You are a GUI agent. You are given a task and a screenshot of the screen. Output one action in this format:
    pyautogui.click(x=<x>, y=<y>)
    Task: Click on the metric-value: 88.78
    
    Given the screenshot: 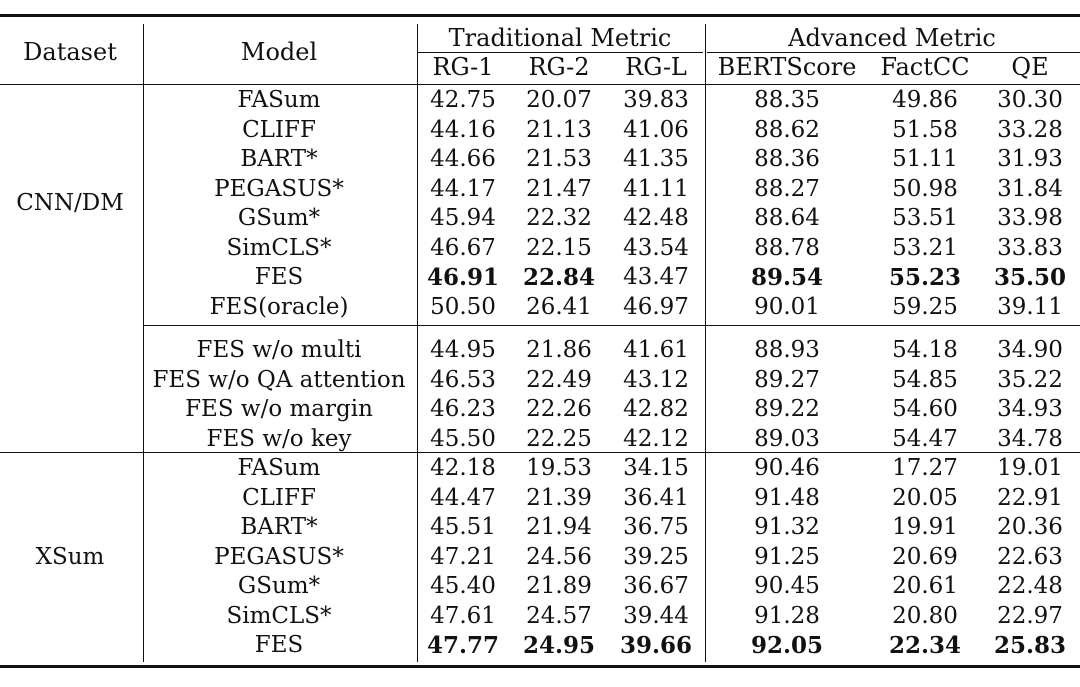 What is the action you would take?
    pyautogui.click(x=787, y=247)
    